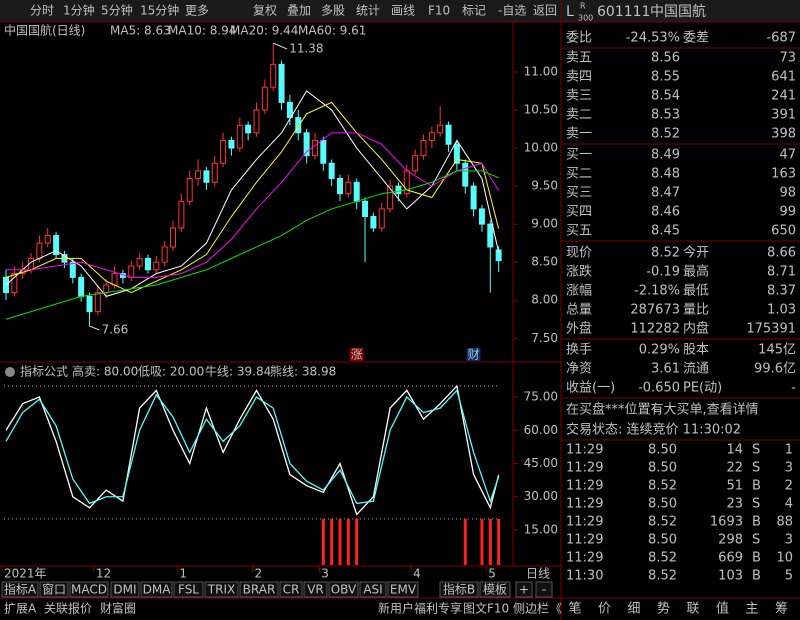 The width and height of the screenshot is (800, 620). Describe the element at coordinates (579, 193) in the screenshot. I see `order-label: 买三` at that location.